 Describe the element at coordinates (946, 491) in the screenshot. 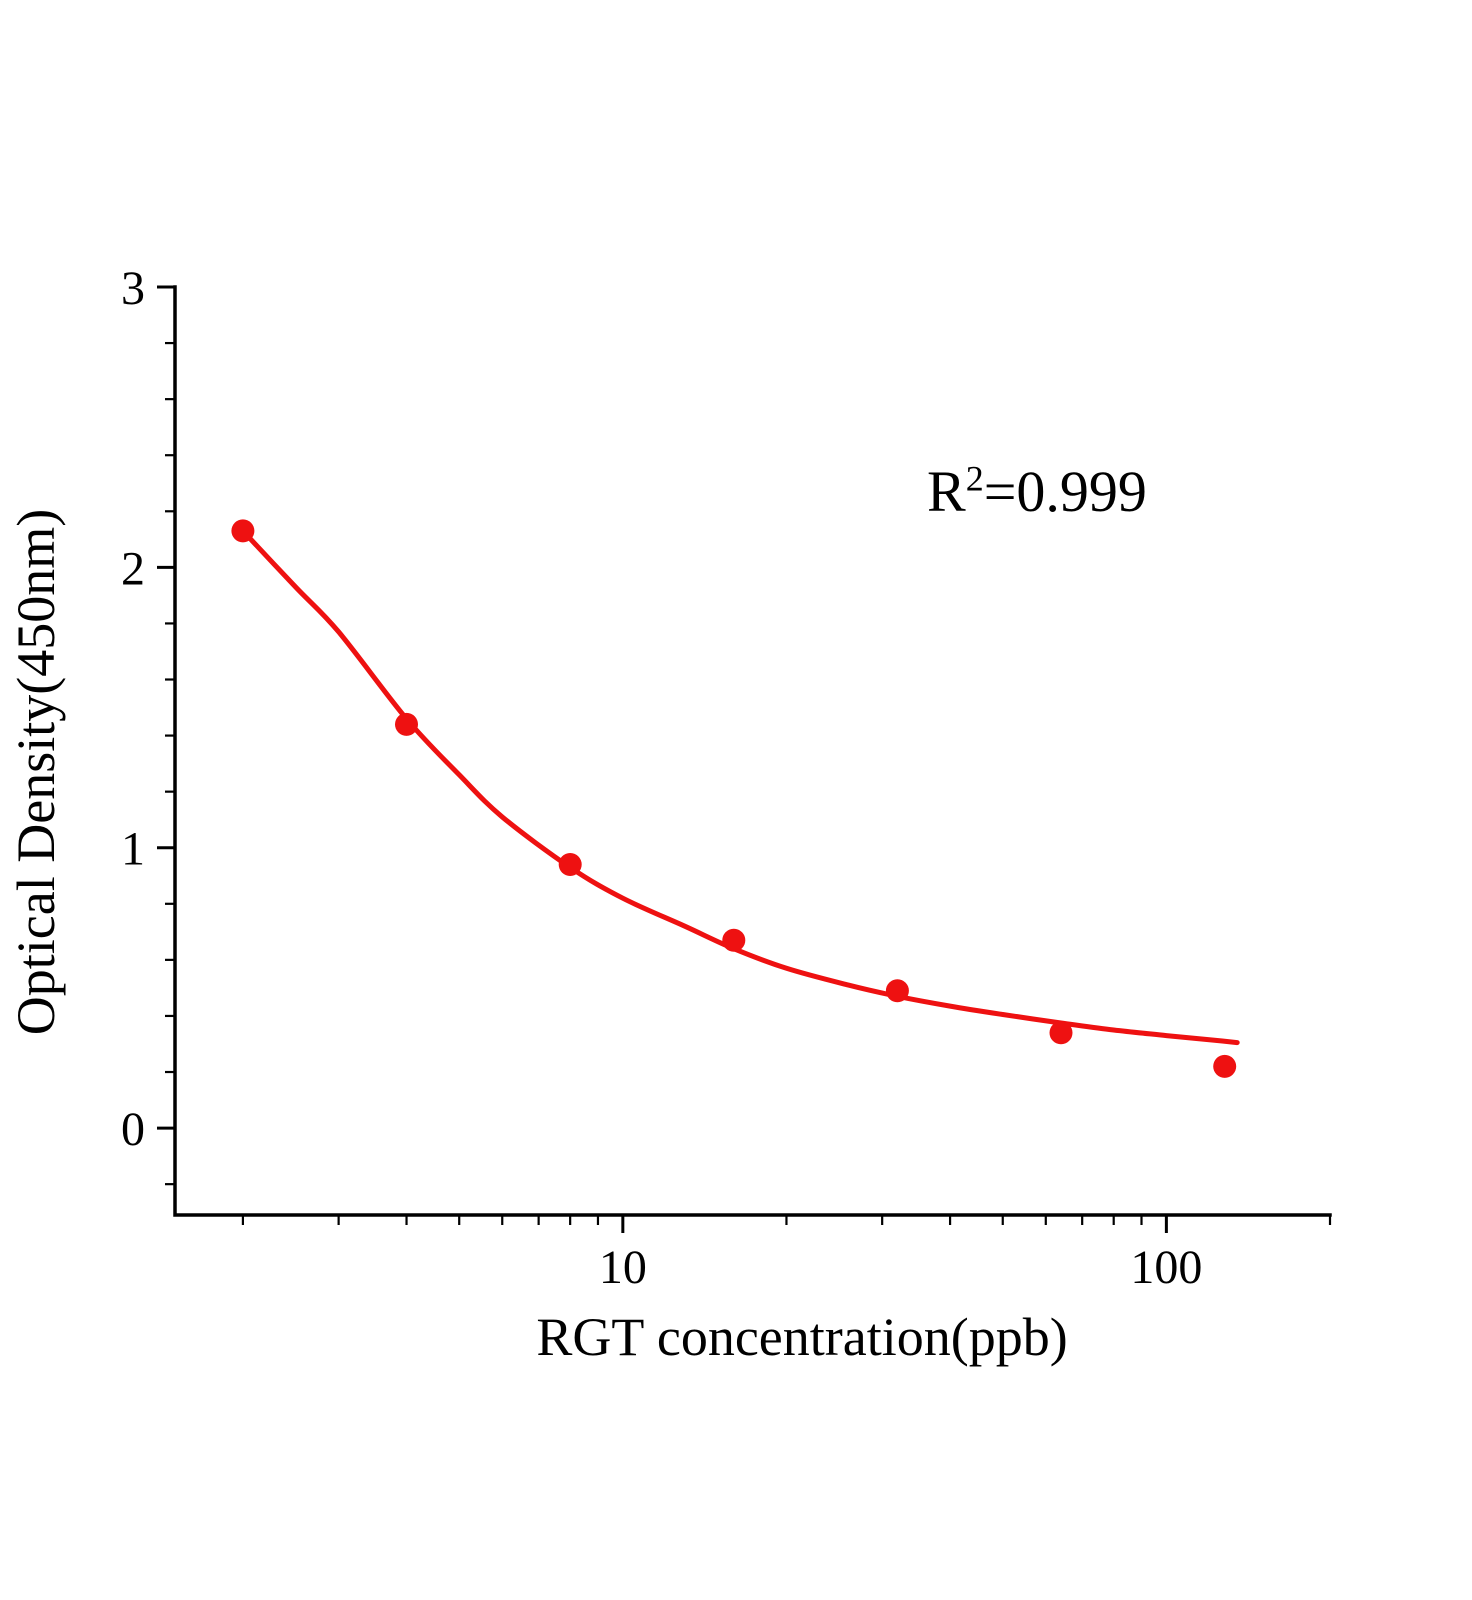

I see `r-squared-base: R` at that location.